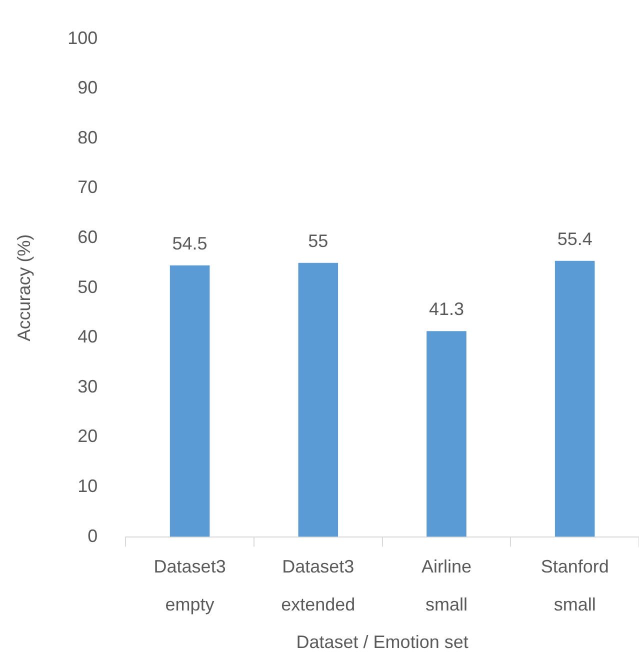  I want to click on y-axis-title: Accuracy (%), so click(24, 288).